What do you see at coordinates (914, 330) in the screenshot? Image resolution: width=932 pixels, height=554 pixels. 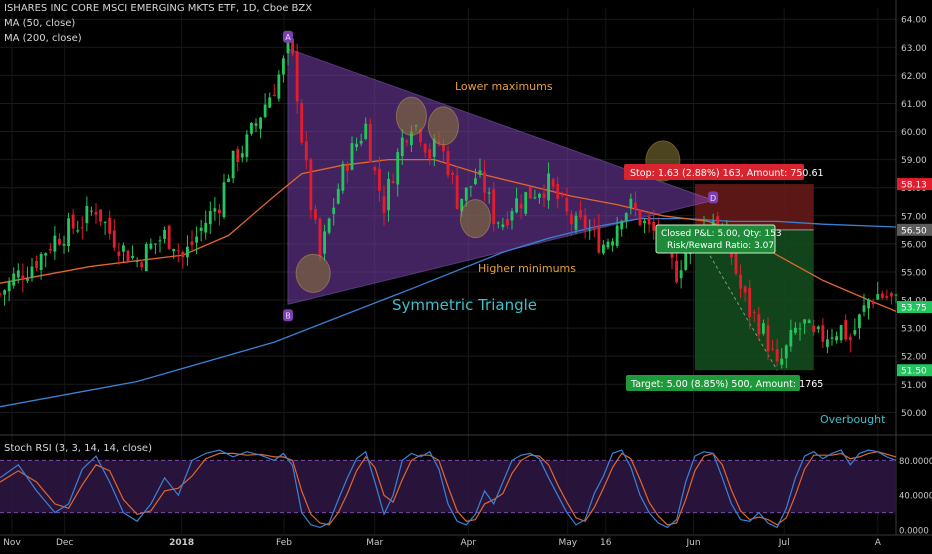 I see `price-tick-label: 53.00` at bounding box center [914, 330].